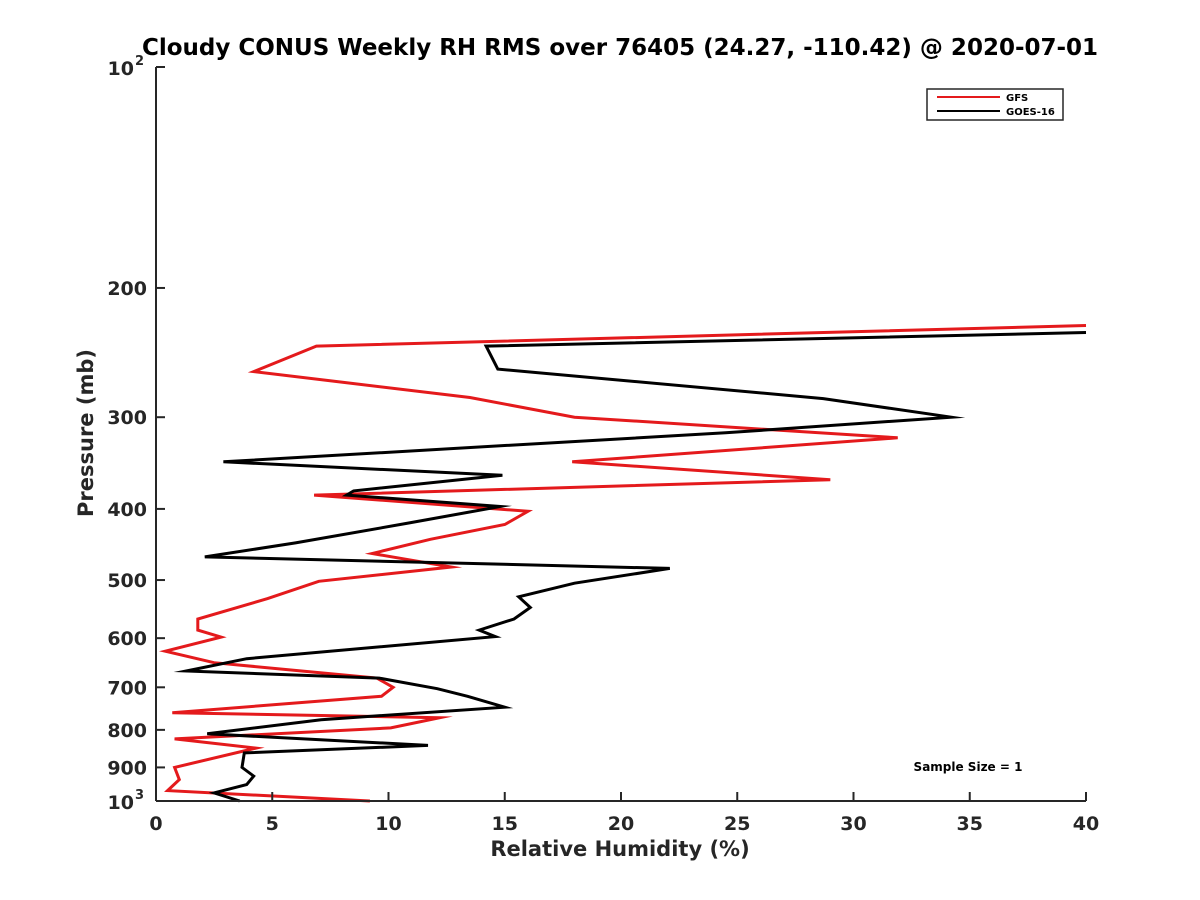 This screenshot has height=900, width=1200. Describe the element at coordinates (86, 433) in the screenshot. I see `y-axis-label: Pressure (mb)` at that location.